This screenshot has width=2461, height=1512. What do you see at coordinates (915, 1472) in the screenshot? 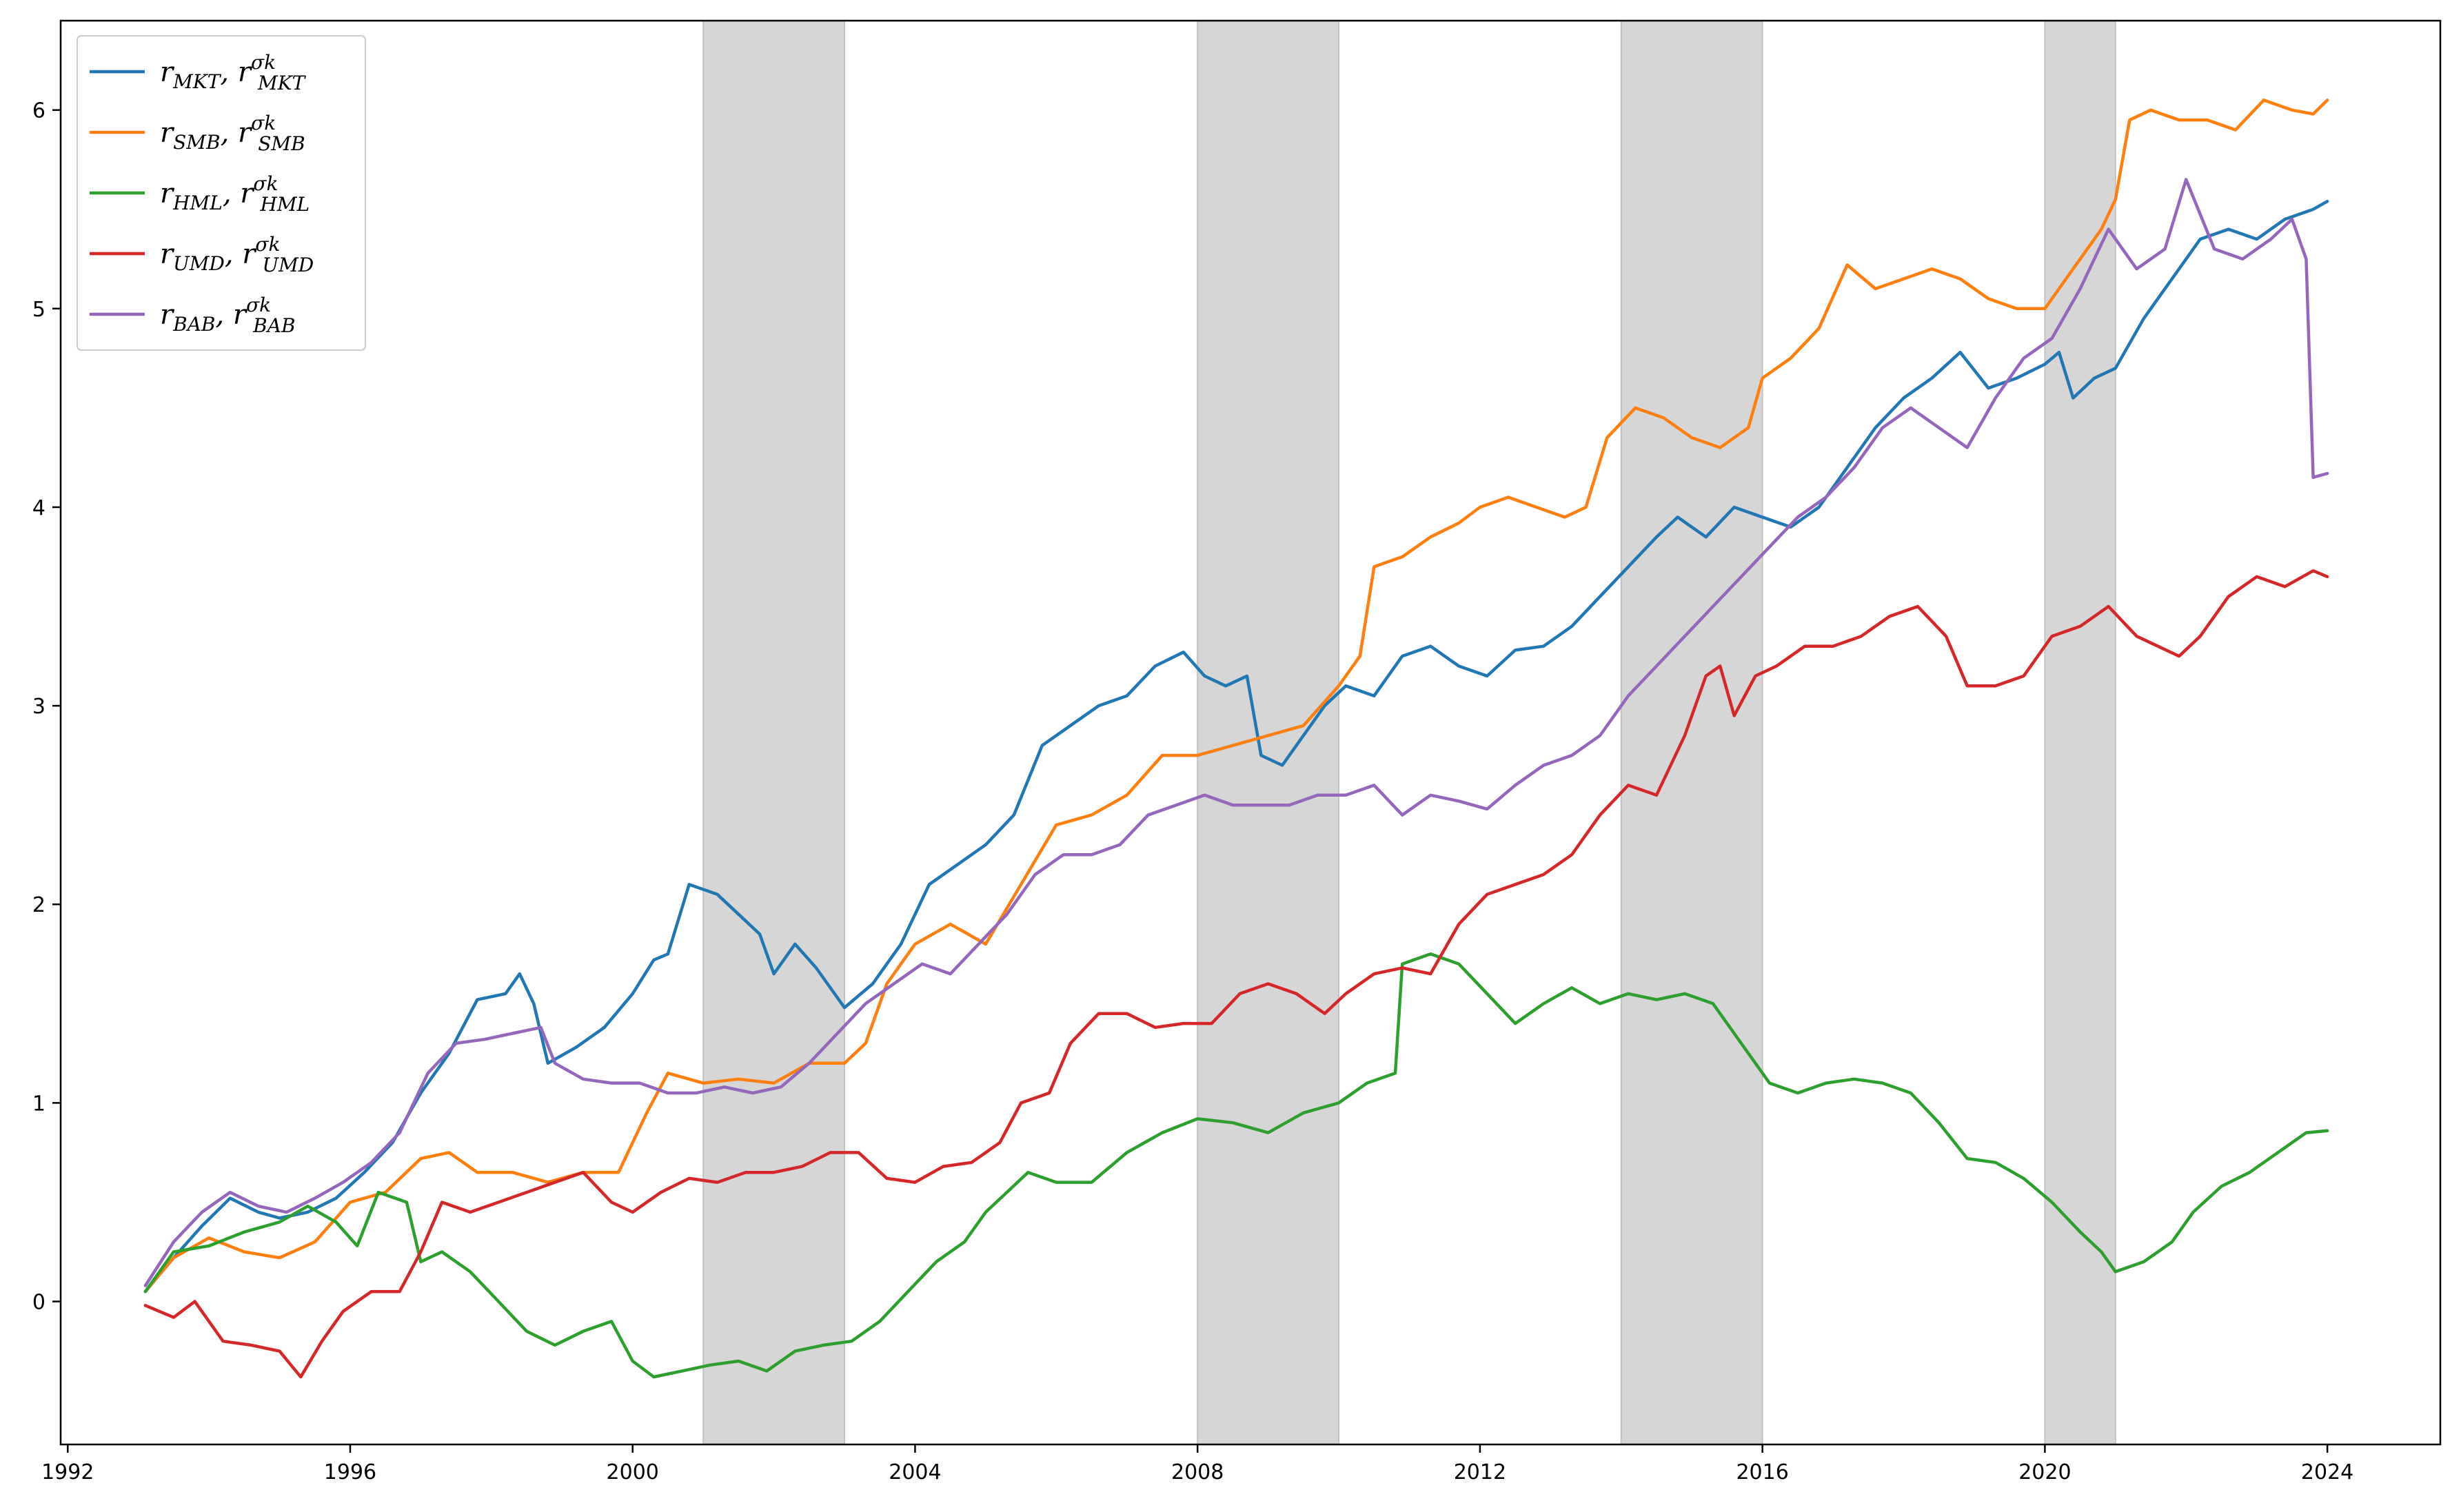
I see `x-tick-label-2004: 2004` at bounding box center [915, 1472].